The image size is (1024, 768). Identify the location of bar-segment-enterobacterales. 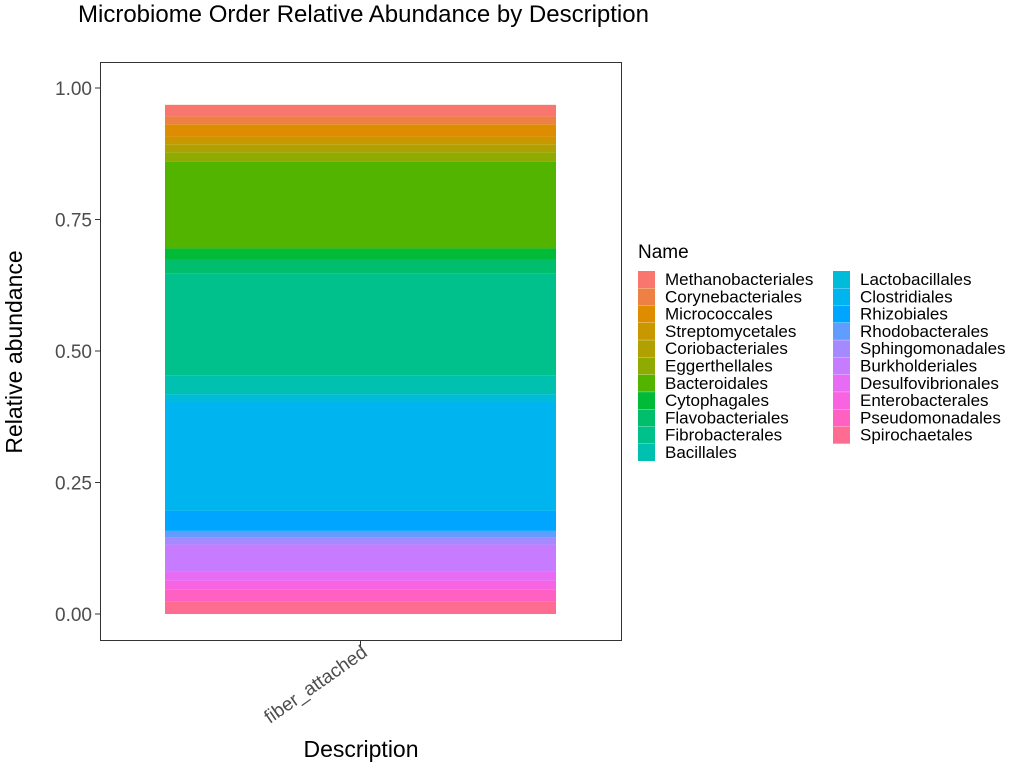
(360, 585).